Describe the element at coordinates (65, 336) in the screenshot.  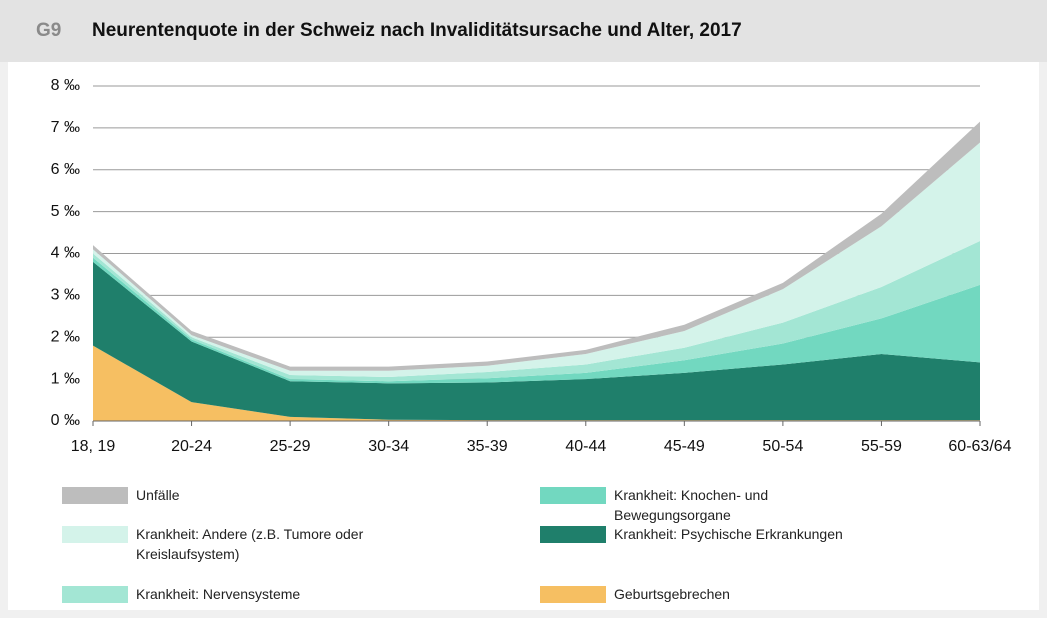
I see `y-tick-label: 2 ‰` at that location.